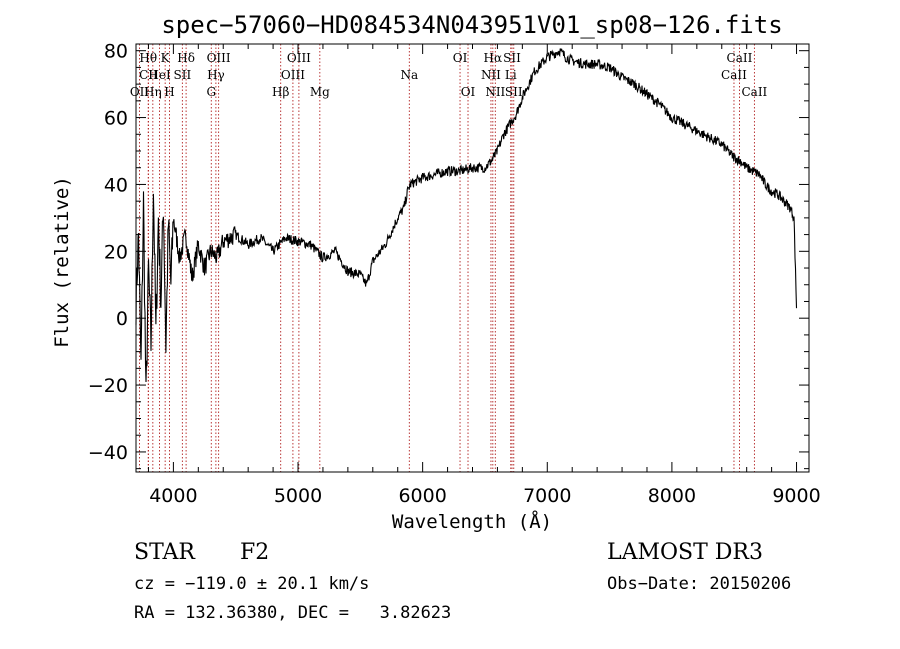 The height and width of the screenshot is (649, 900). What do you see at coordinates (153, 92) in the screenshot?
I see `line-label: Hη` at bounding box center [153, 92].